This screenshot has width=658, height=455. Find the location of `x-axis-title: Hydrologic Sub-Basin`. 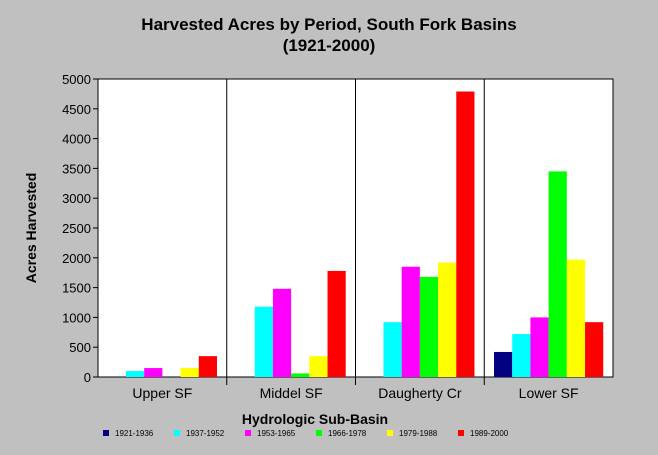

x-axis-title: Hydrologic Sub-Basin is located at coordinates (315, 419).